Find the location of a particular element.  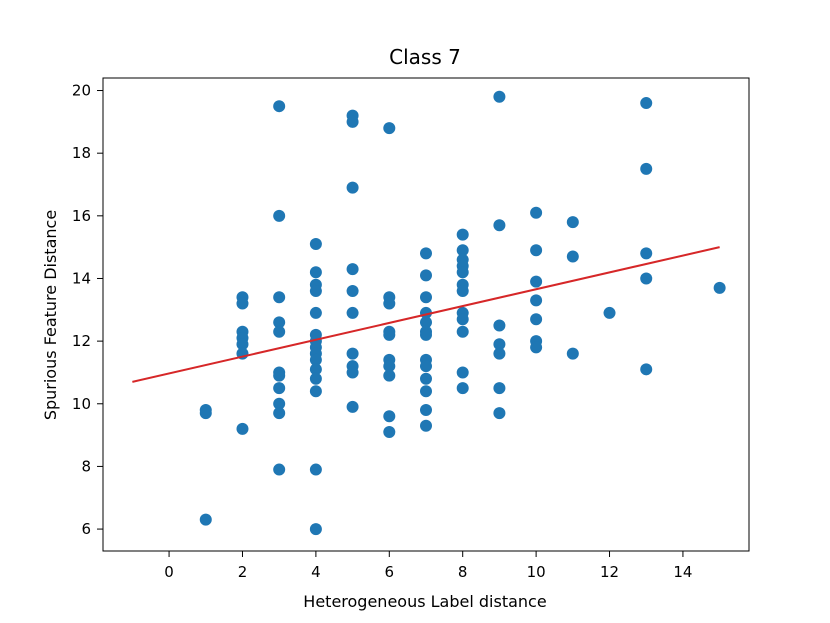

y-axis-label: Spurious Feature Distance is located at coordinates (50, 315).